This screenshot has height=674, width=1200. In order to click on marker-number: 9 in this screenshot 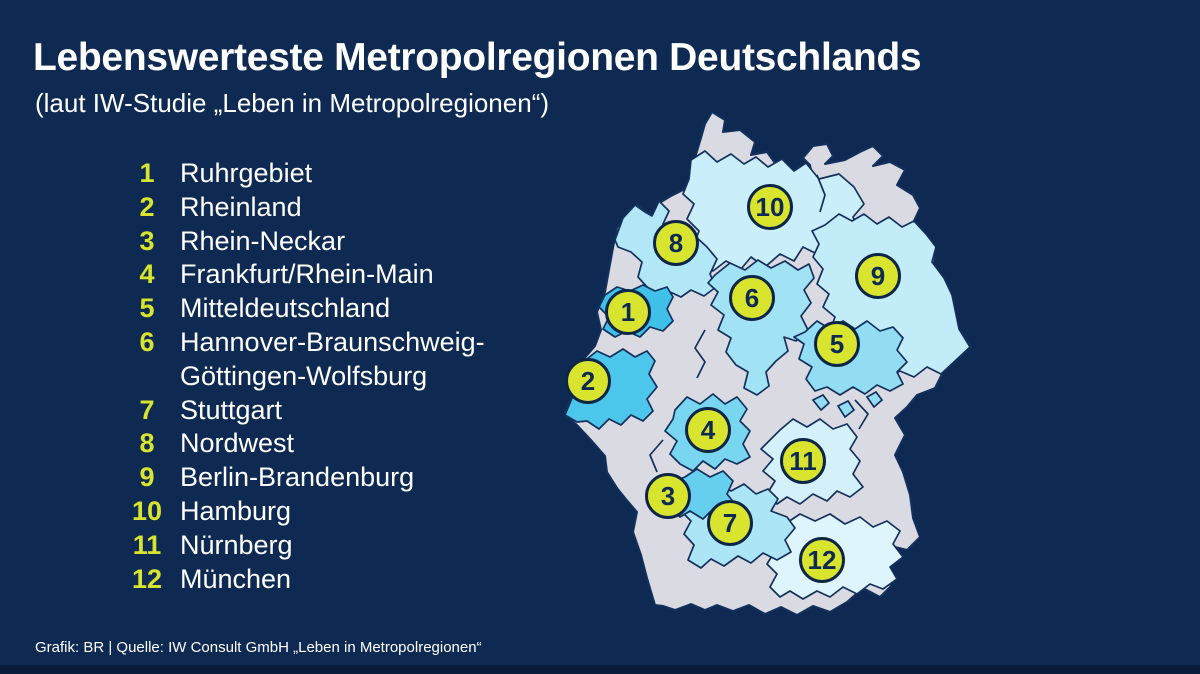, I will do `click(878, 276)`.